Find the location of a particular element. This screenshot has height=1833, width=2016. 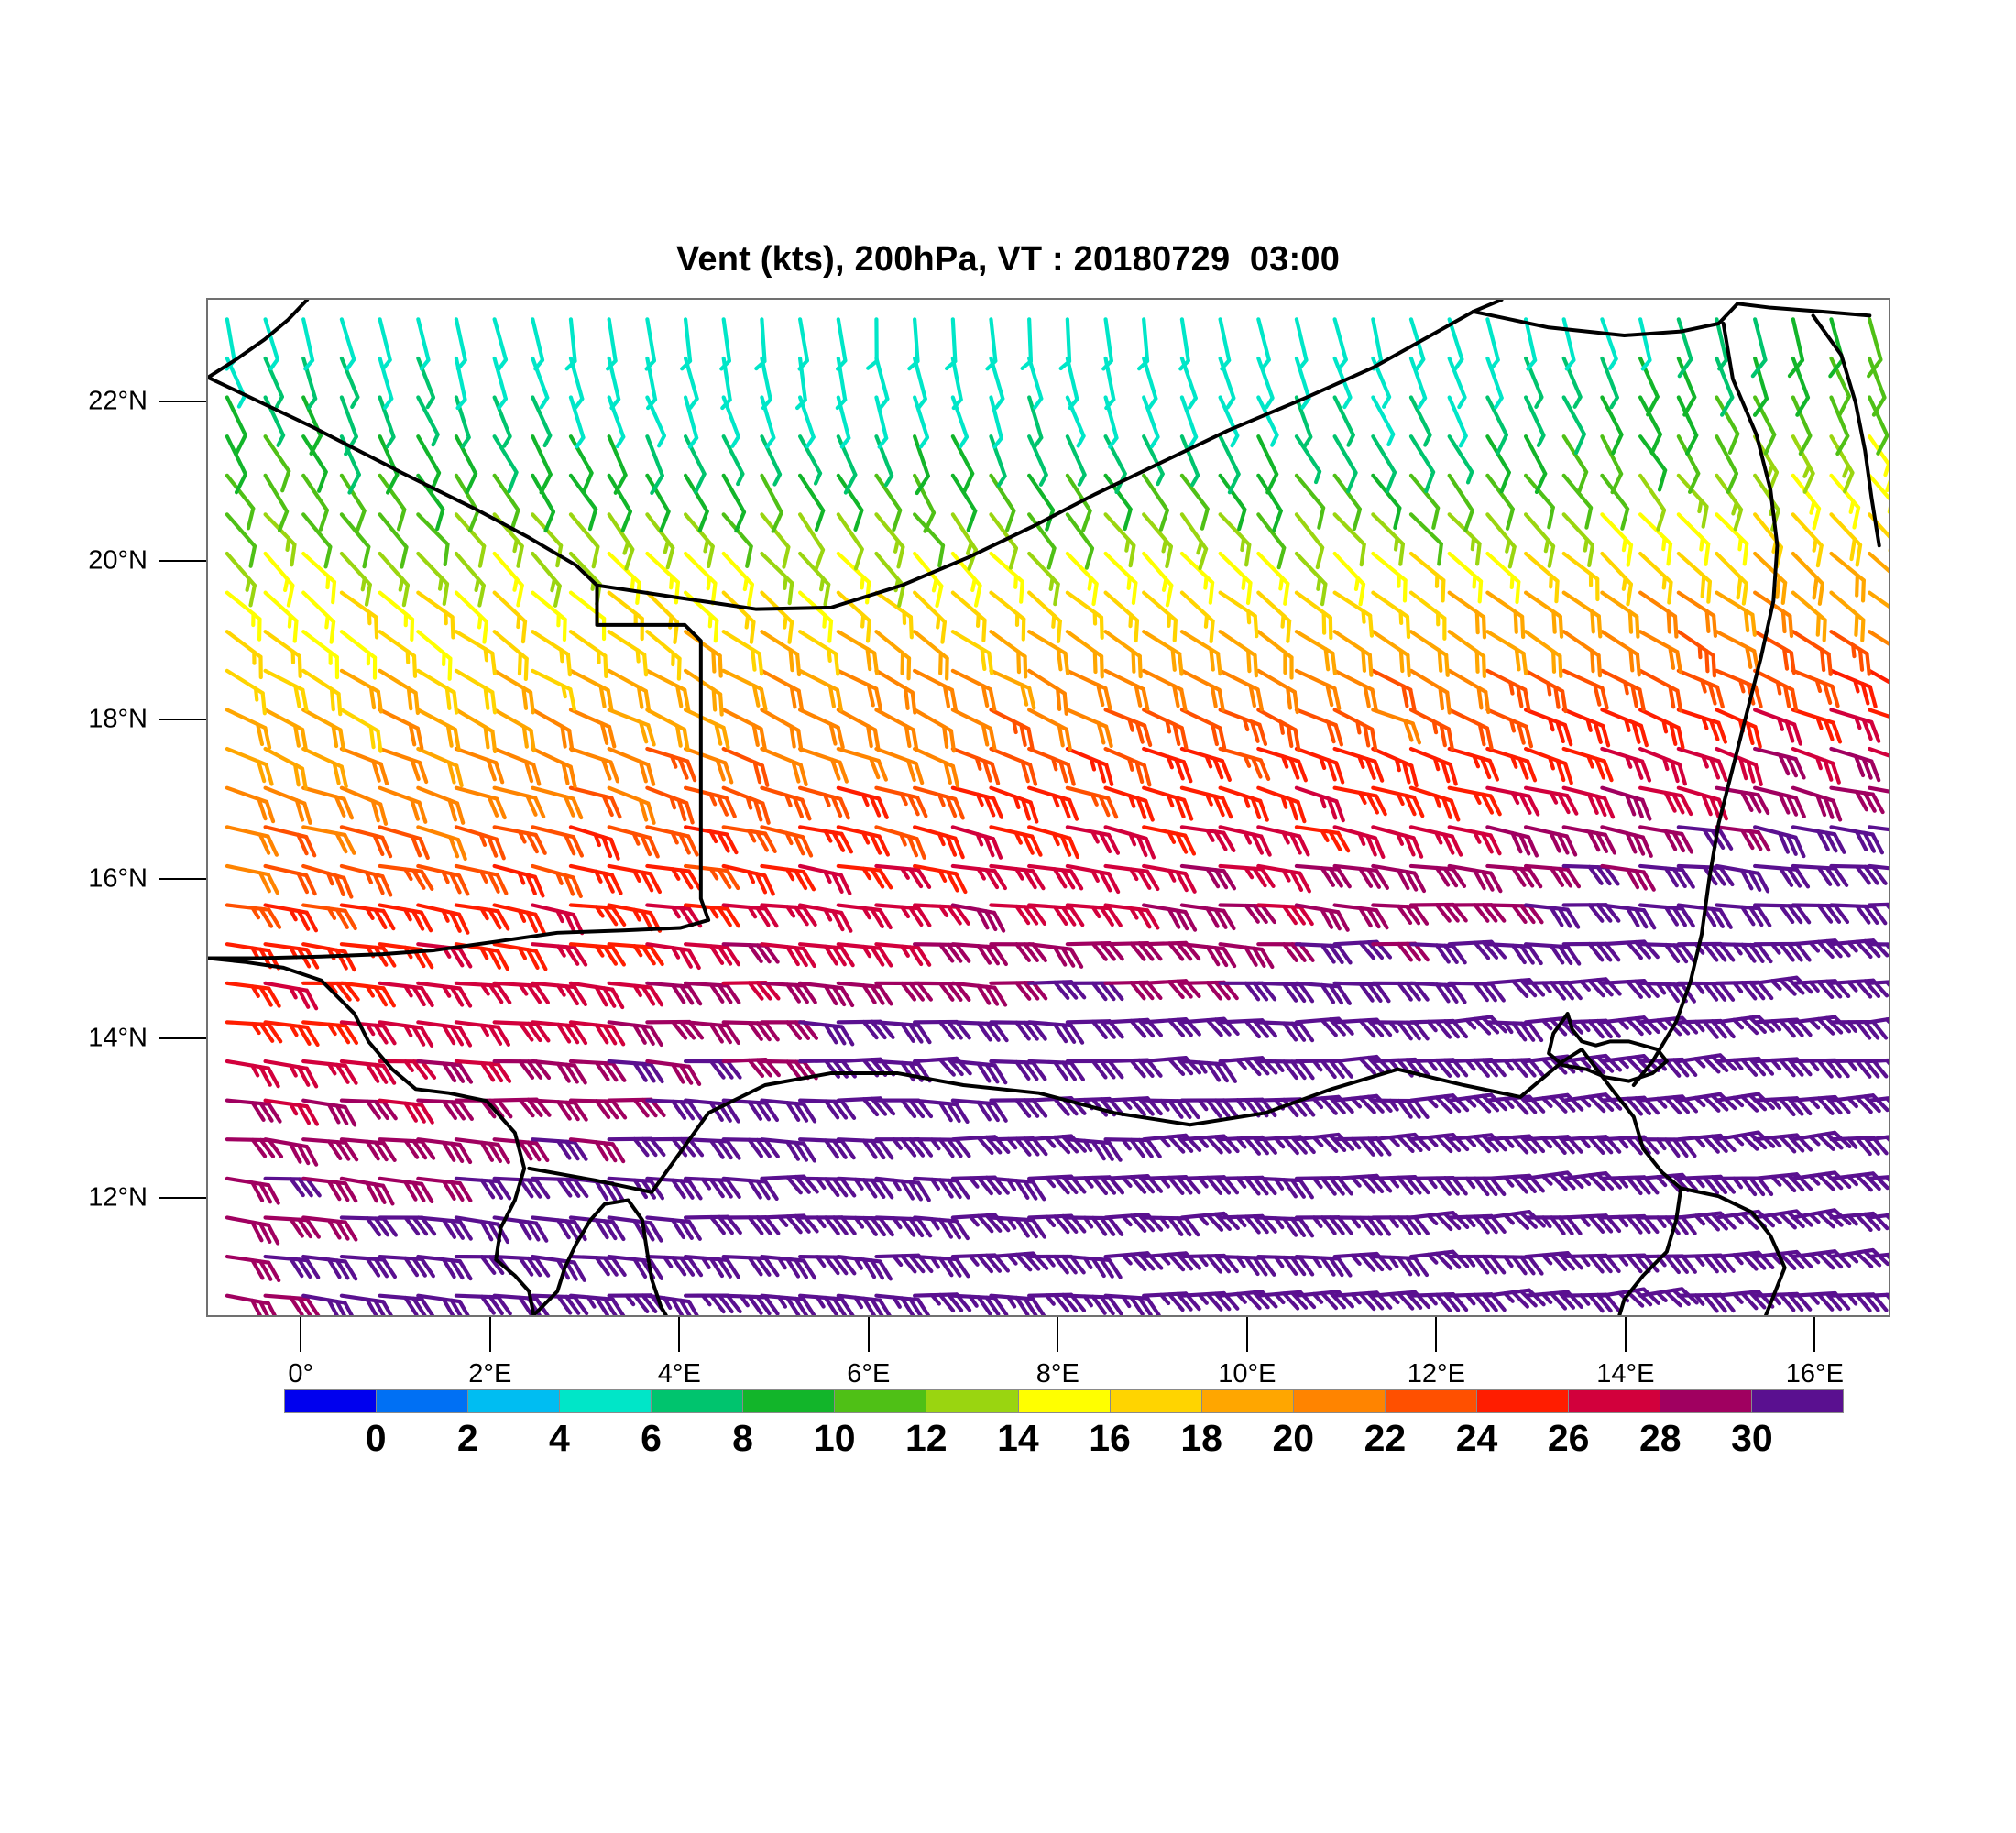

x-axis-tick is located at coordinates (679, 1334).